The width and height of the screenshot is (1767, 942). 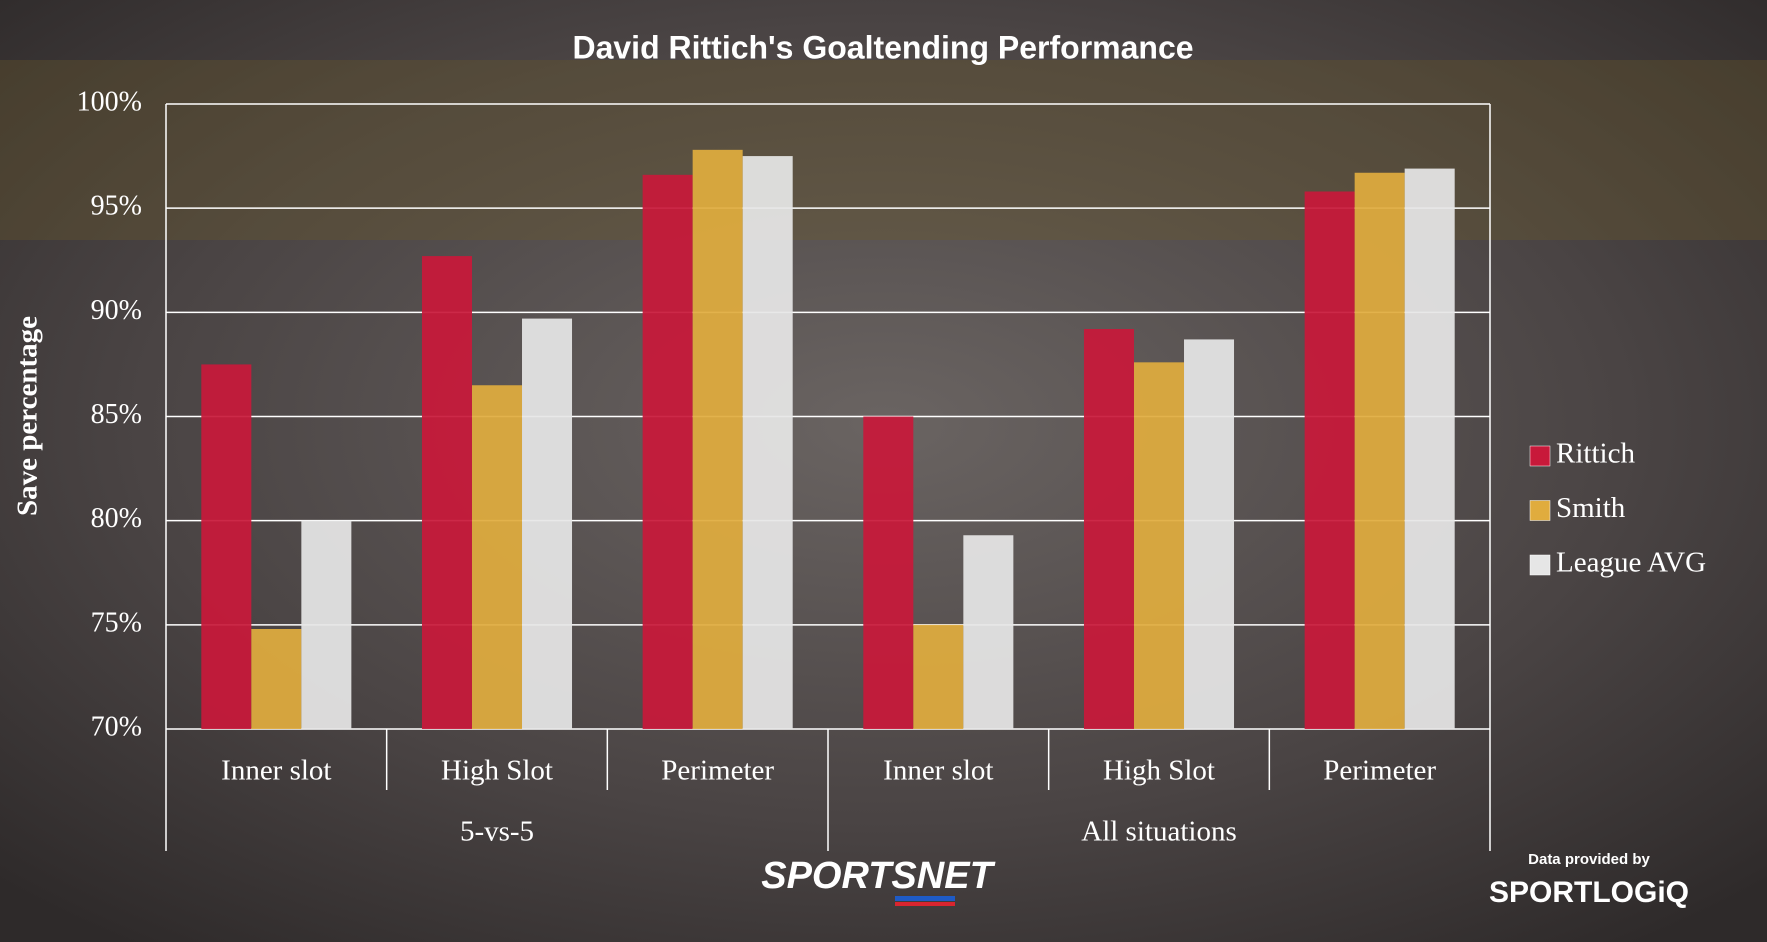 What do you see at coordinates (116, 518) in the screenshot?
I see `y-tick-label: 80%` at bounding box center [116, 518].